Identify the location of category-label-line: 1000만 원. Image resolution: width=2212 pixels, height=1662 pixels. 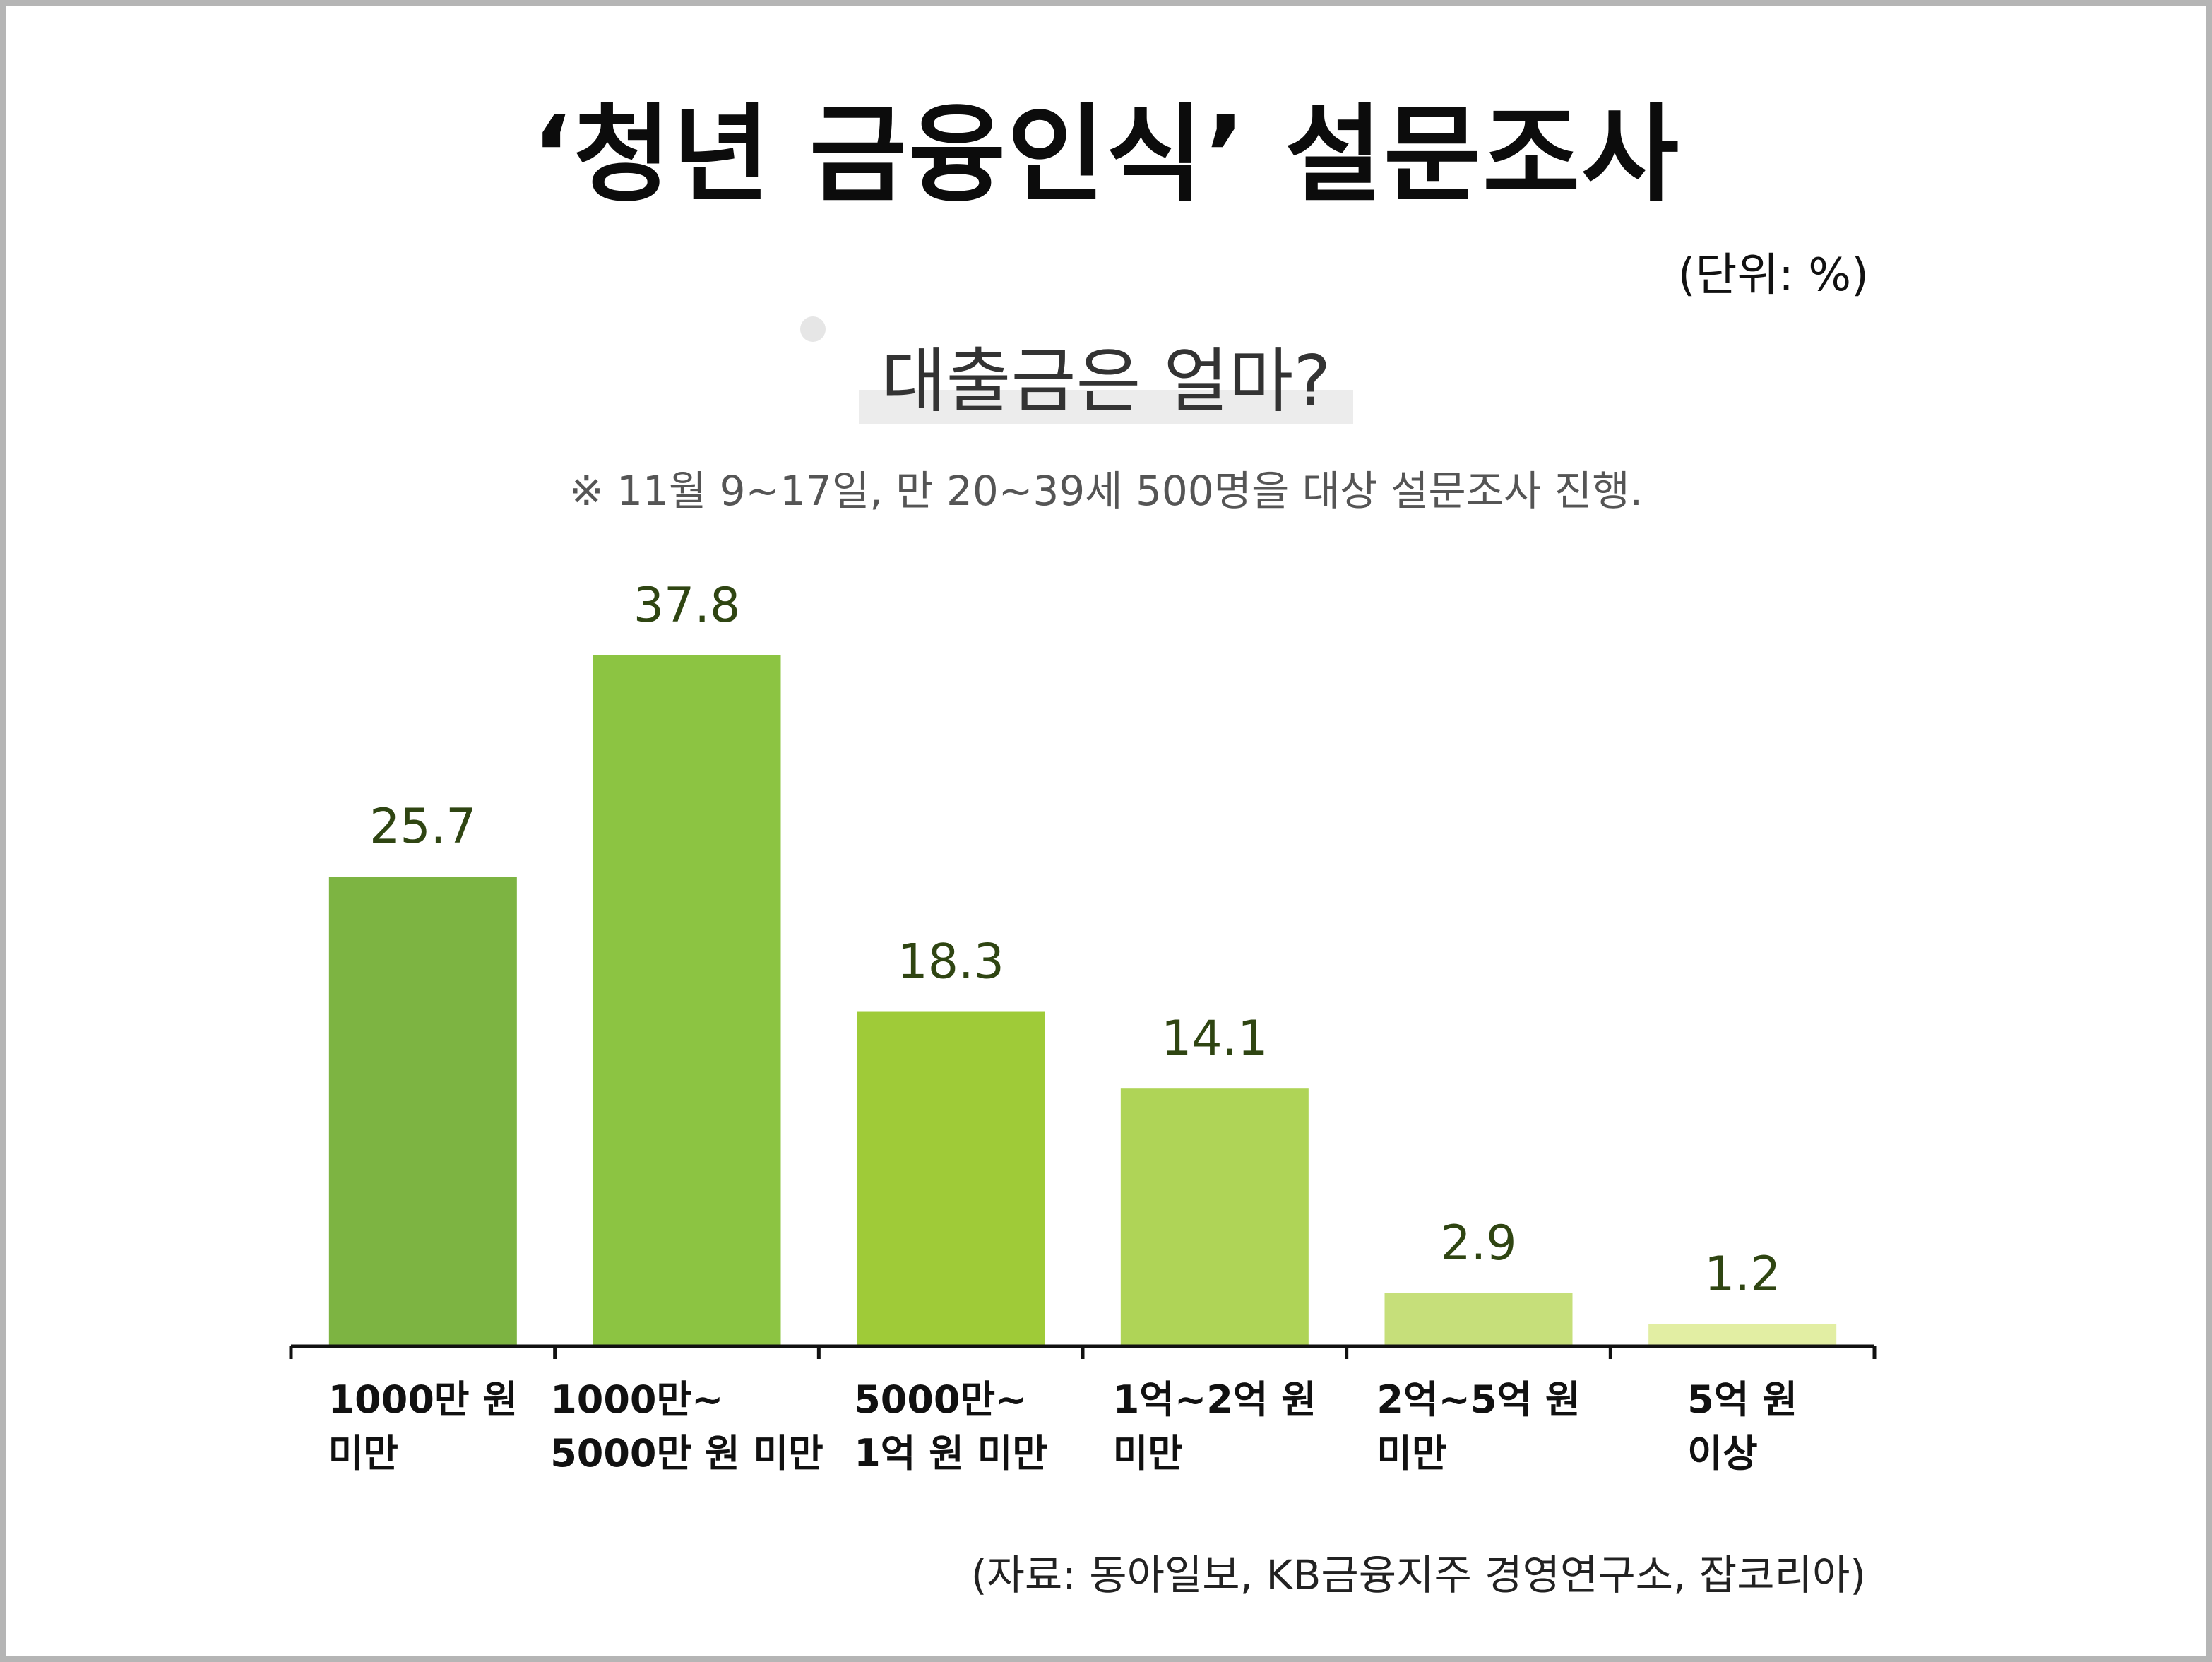
(423, 1400).